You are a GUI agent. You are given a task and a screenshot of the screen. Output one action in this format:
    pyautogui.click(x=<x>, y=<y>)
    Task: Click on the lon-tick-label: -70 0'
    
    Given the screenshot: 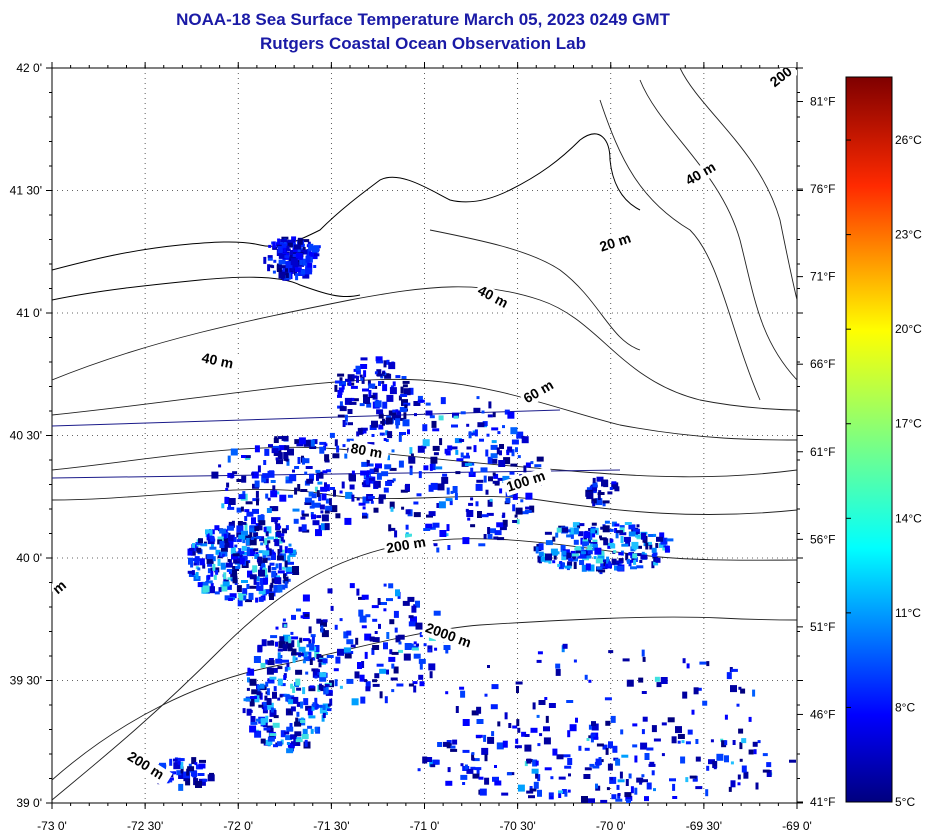 What is the action you would take?
    pyautogui.click(x=611, y=825)
    